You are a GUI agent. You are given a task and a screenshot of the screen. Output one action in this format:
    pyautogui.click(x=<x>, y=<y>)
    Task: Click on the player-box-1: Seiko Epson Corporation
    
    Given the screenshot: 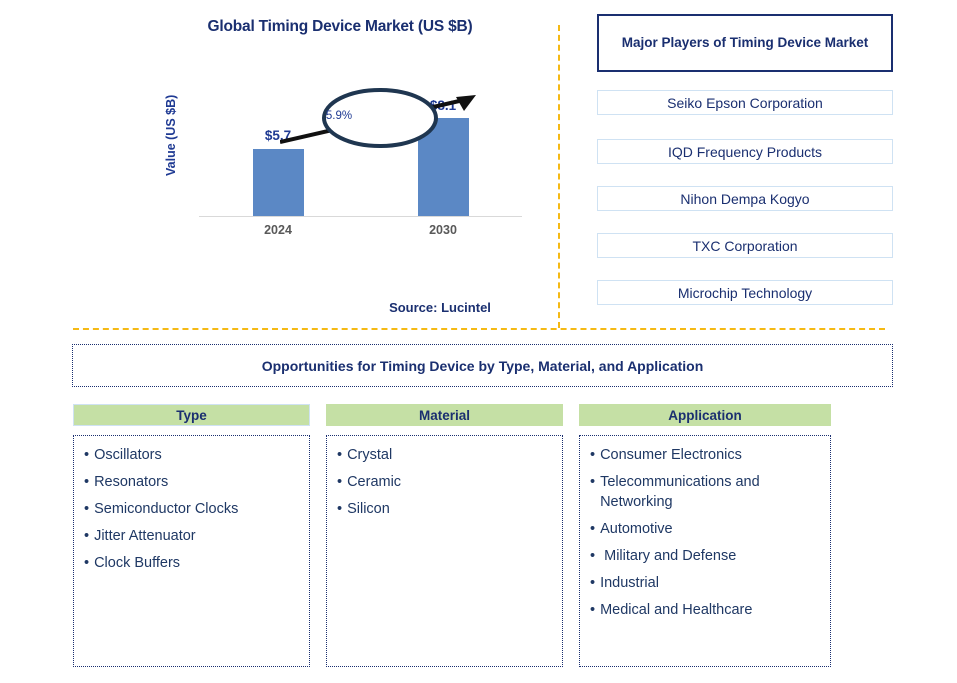 What is the action you would take?
    pyautogui.click(x=745, y=102)
    